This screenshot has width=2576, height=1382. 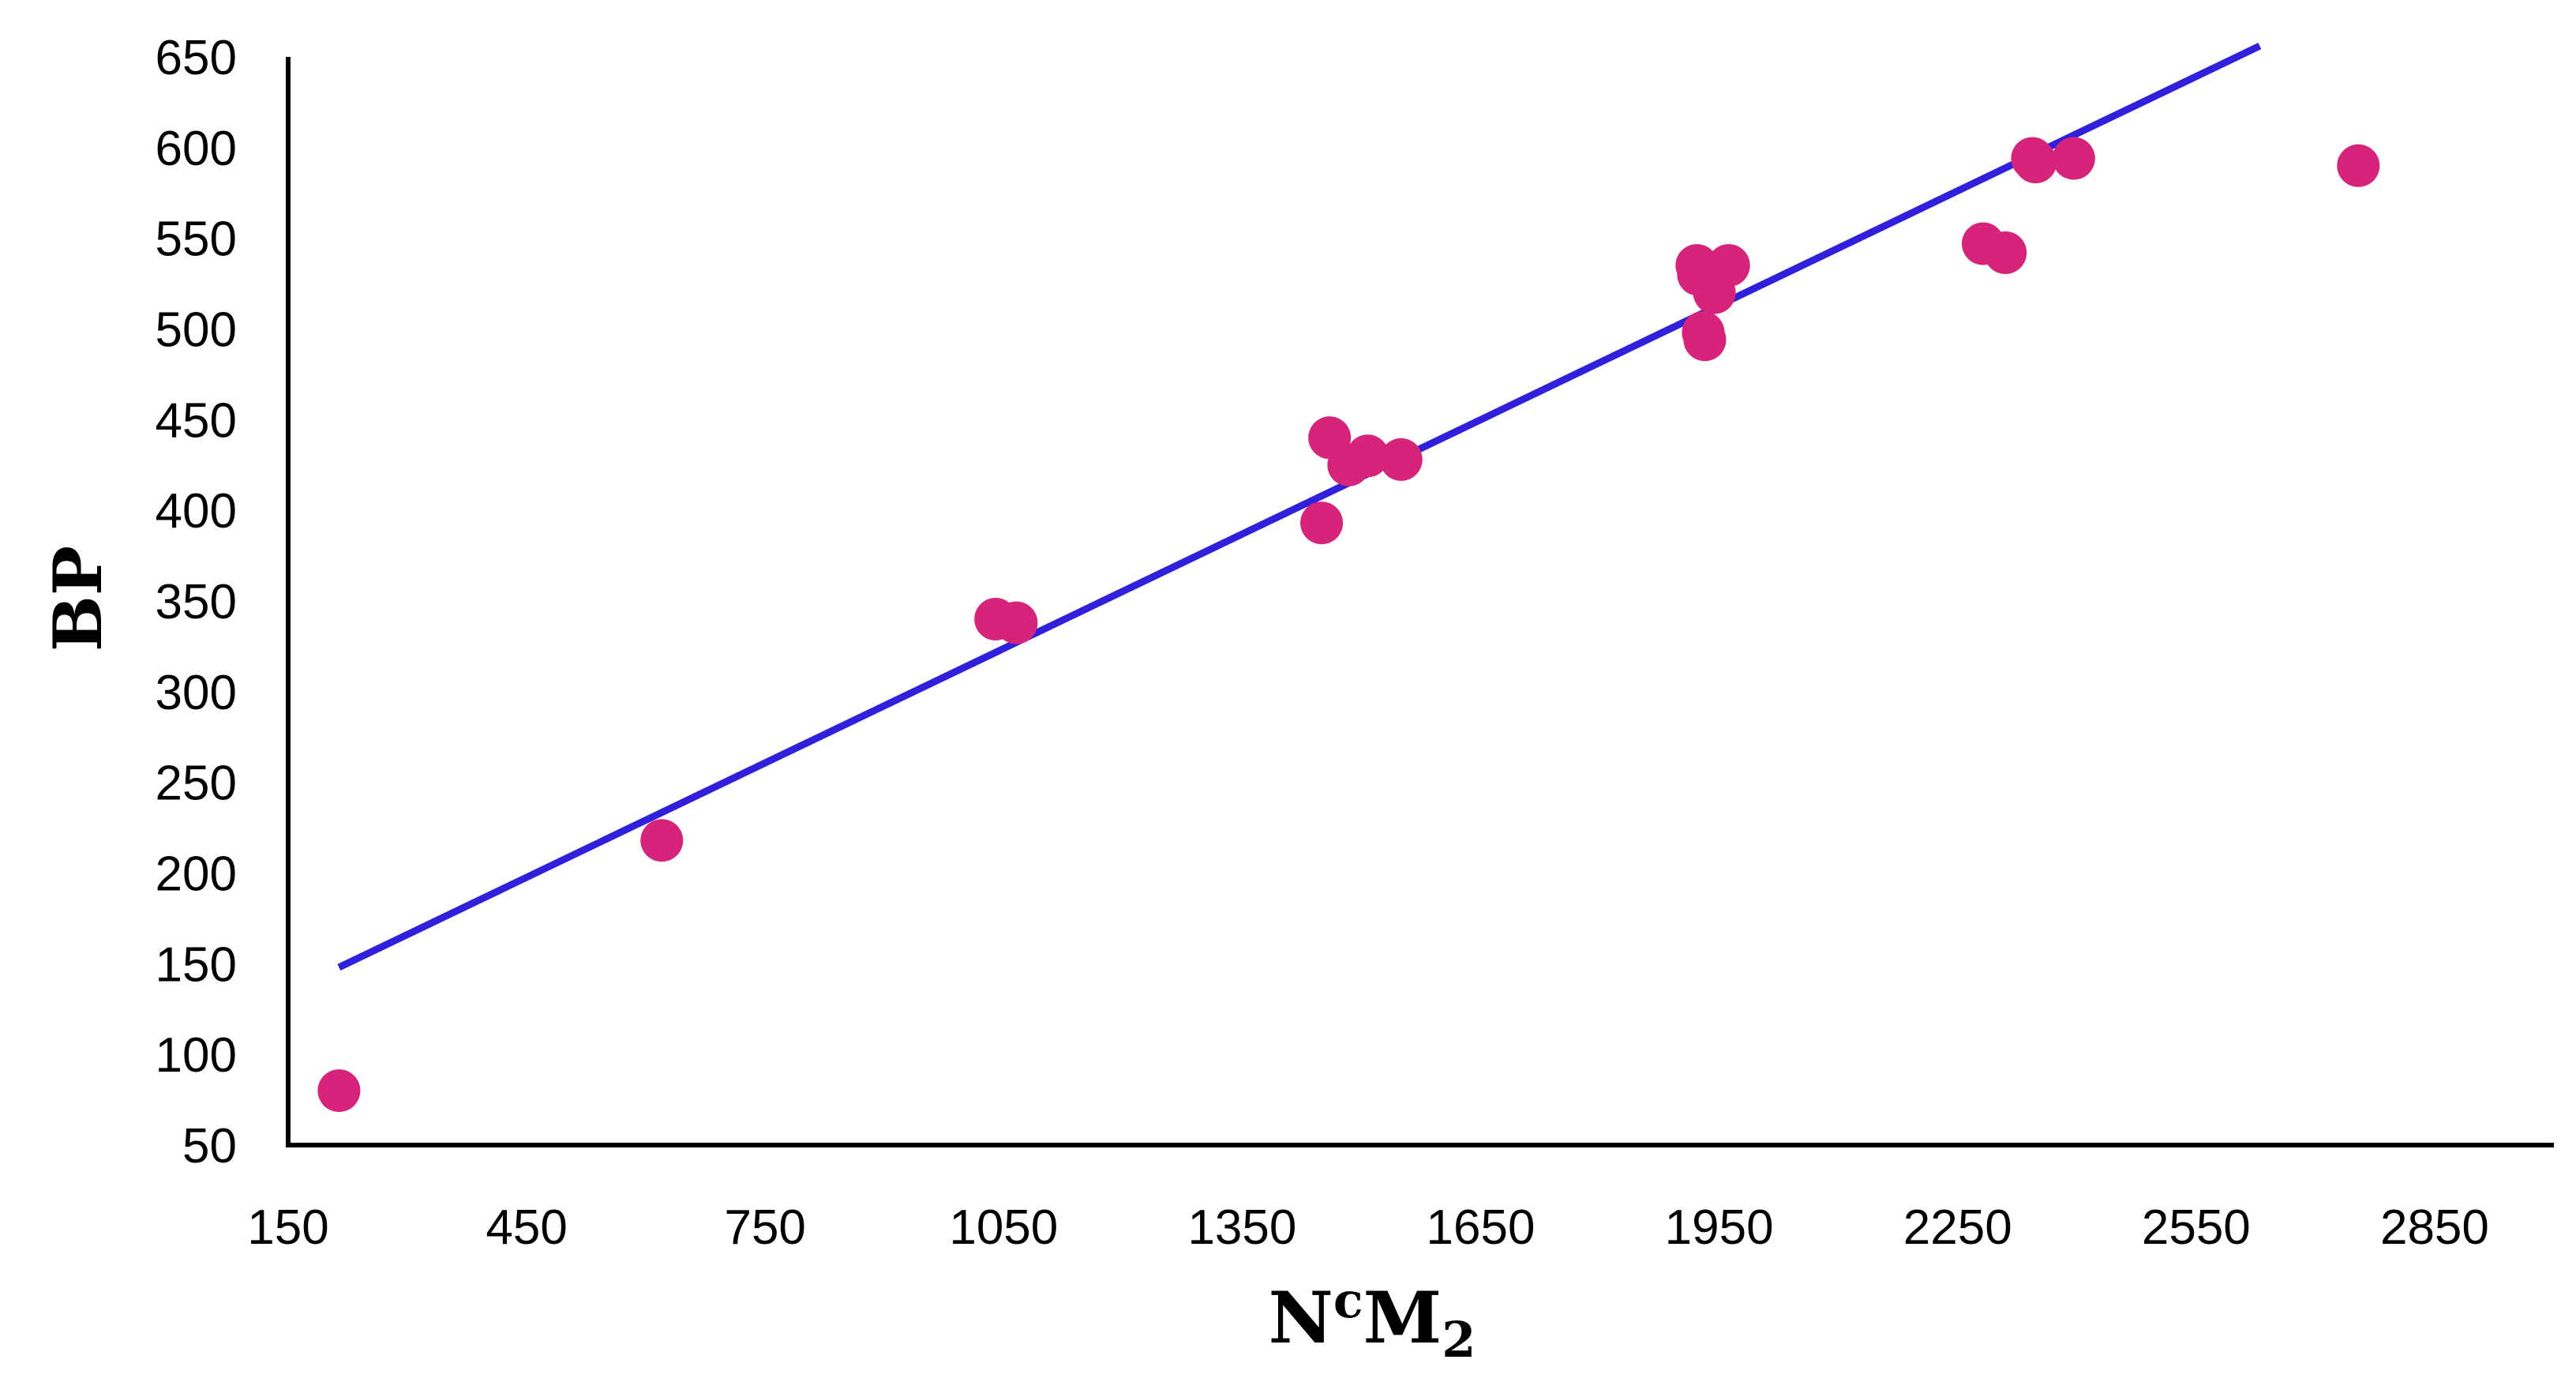 What do you see at coordinates (1003, 1227) in the screenshot?
I see `x-tick-label: 1050` at bounding box center [1003, 1227].